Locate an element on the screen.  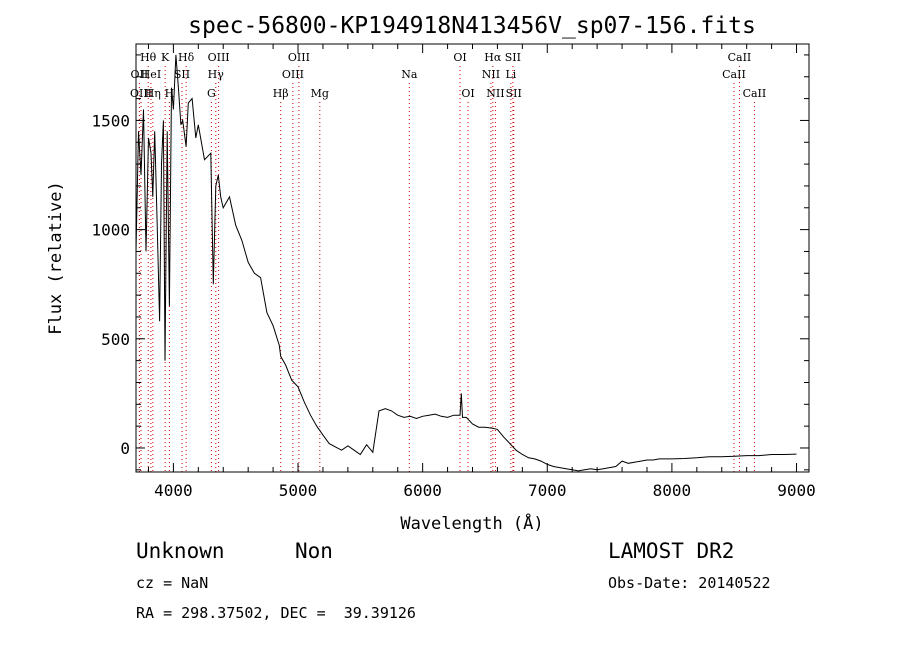
line-marker-label: Hδ is located at coordinates (186, 57).